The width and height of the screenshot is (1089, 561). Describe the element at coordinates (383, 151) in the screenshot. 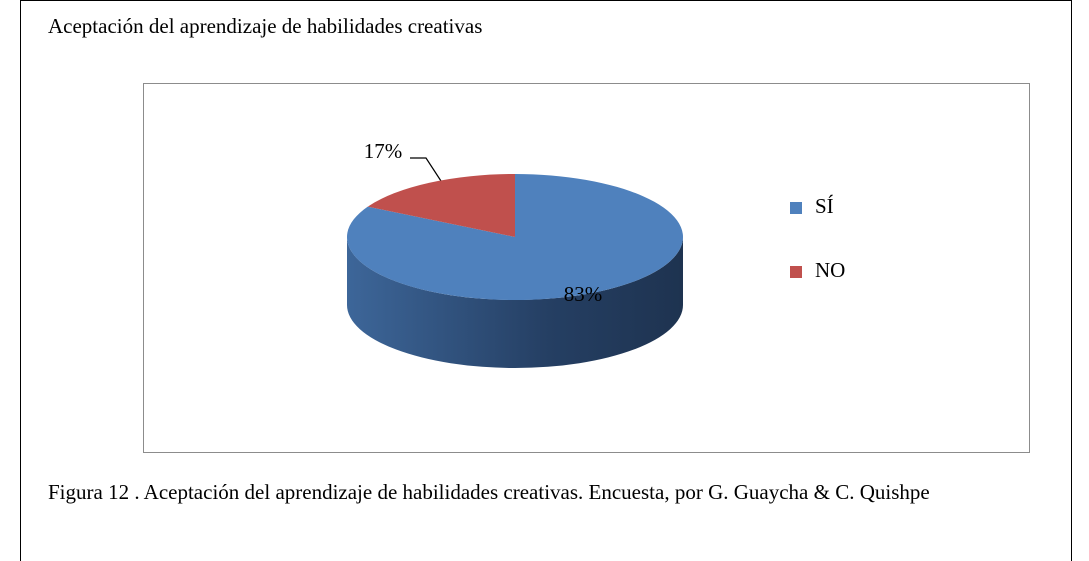

I see `data-label: 17%` at that location.